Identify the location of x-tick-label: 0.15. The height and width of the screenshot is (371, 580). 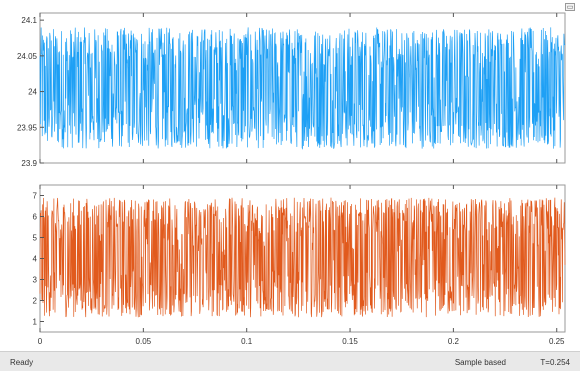
(350, 341).